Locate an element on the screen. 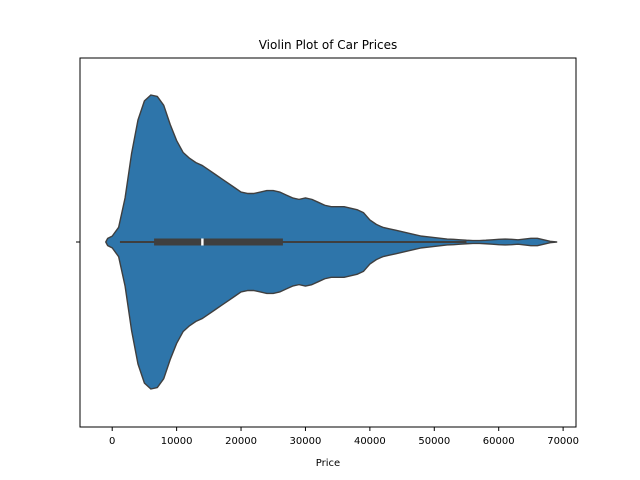 The width and height of the screenshot is (640, 480). median-marker is located at coordinates (202, 242).